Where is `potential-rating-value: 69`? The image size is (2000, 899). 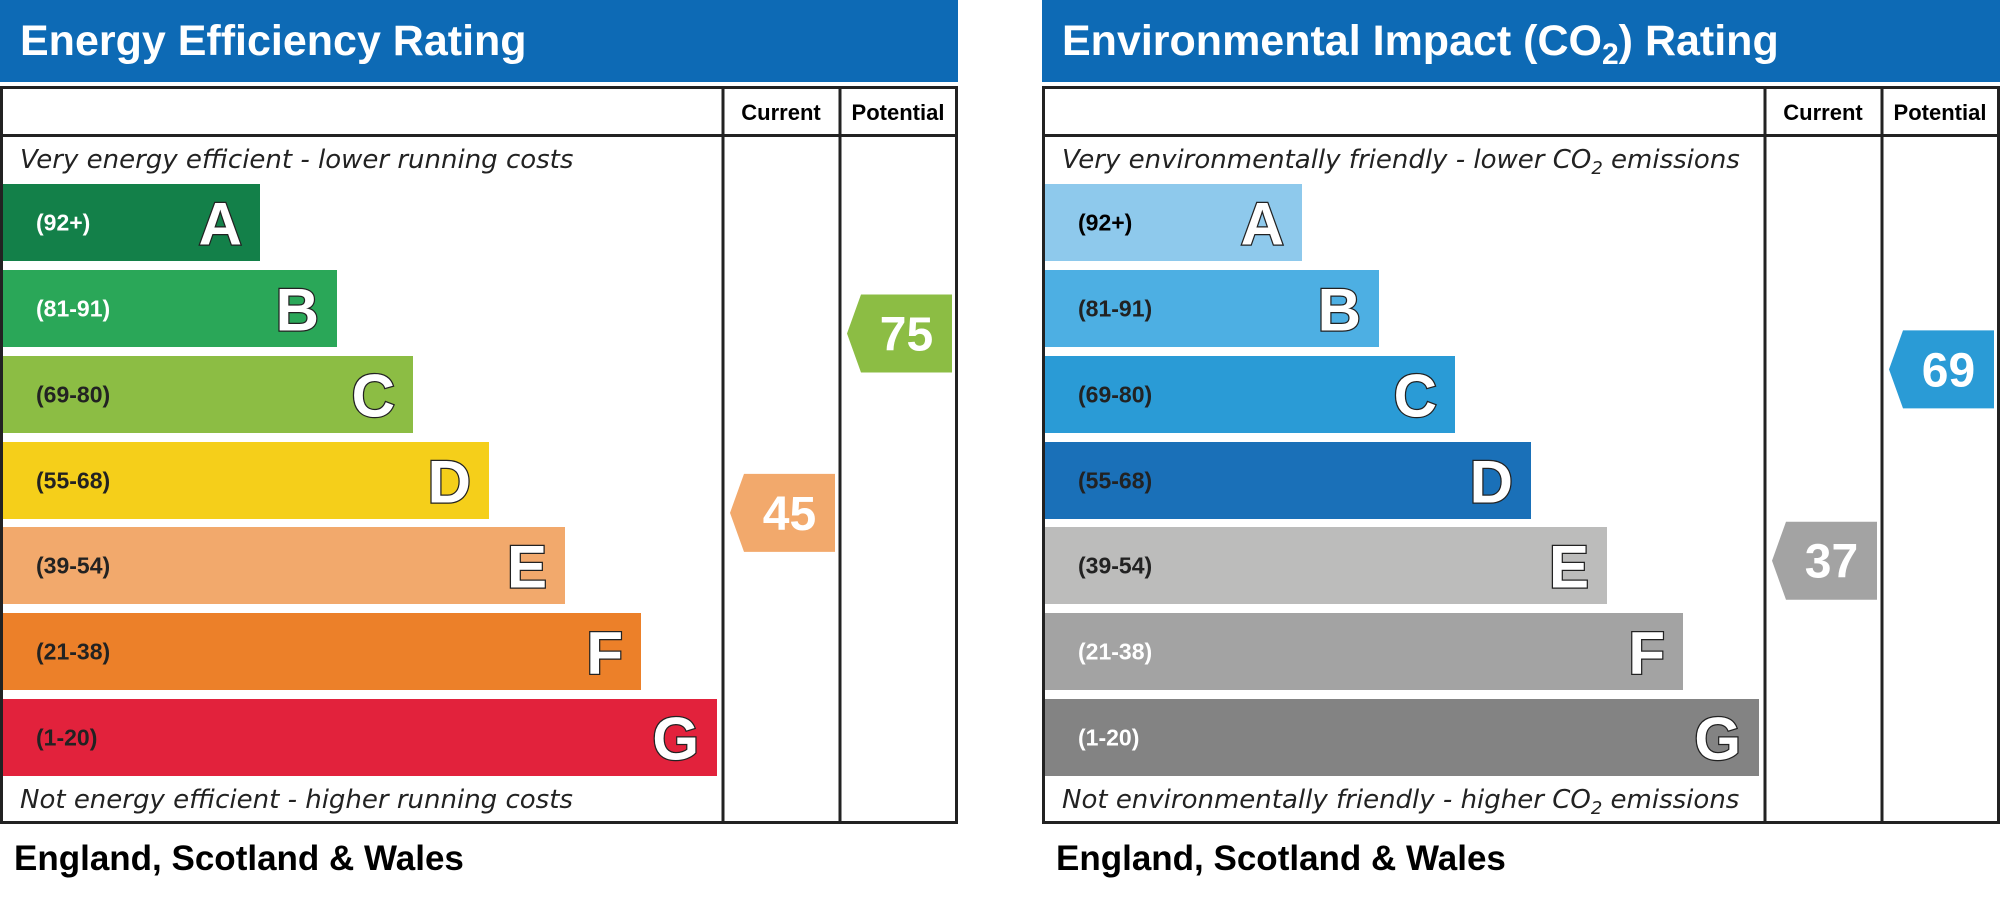
potential-rating-value: 69 is located at coordinates (1948, 370).